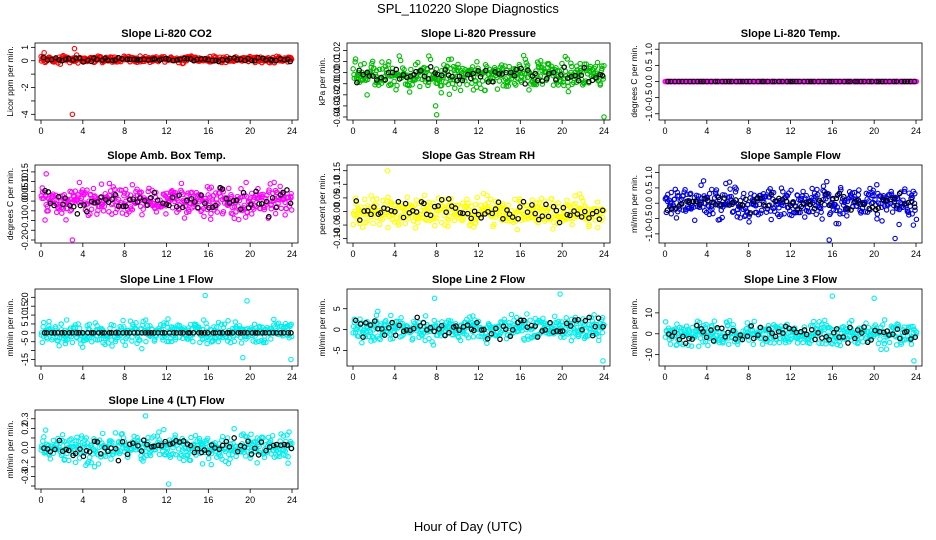 The width and height of the screenshot is (936, 540). I want to click on y-tick-label: -0.2, so click(25, 467).